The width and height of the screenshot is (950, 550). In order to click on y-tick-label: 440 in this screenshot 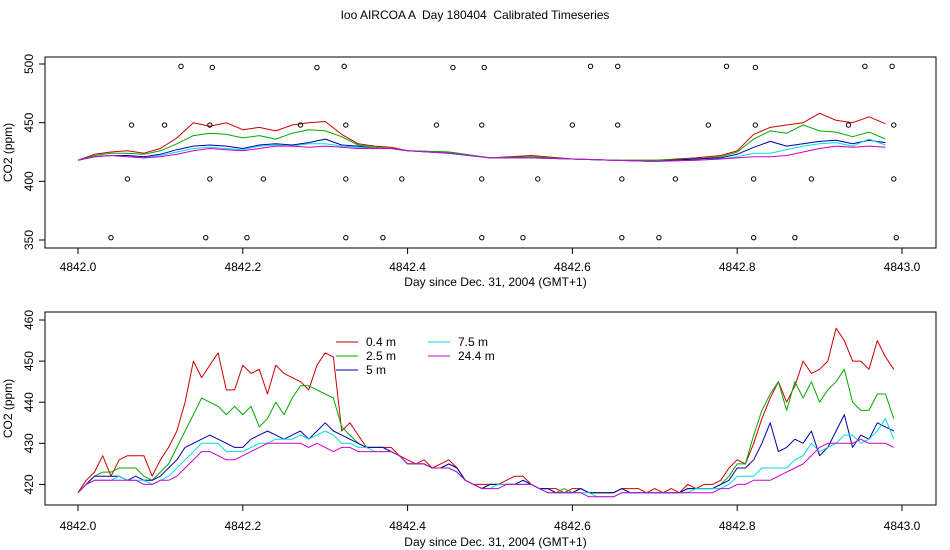, I will do `click(29, 402)`.